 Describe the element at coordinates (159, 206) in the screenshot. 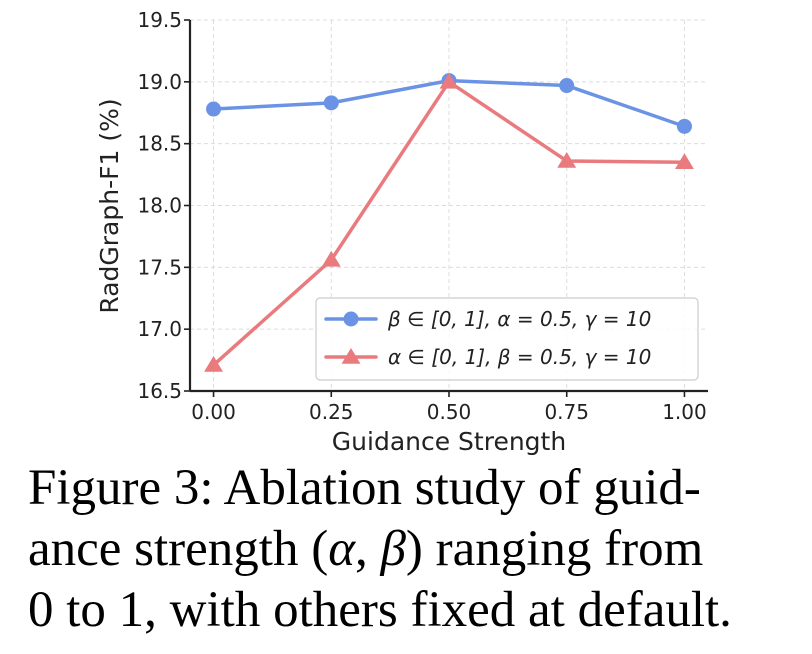

I see `y-tick-label: 18.0` at that location.